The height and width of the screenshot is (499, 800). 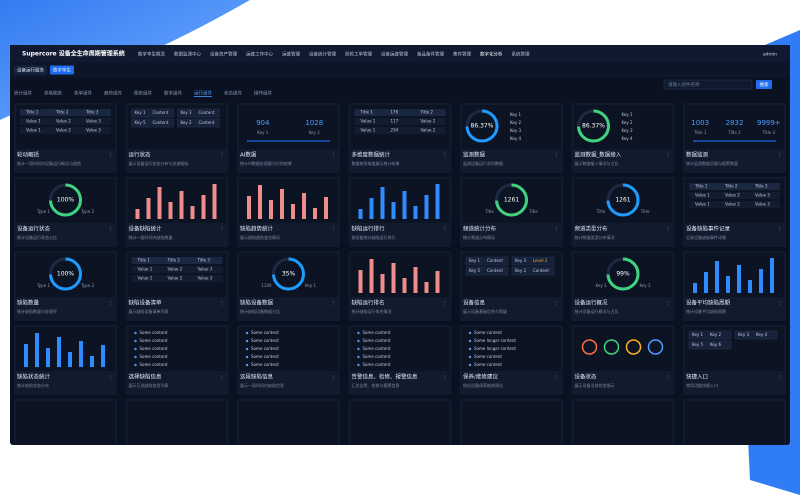 What do you see at coordinates (23, 93) in the screenshot?
I see `subnav-item: 统计组件` at bounding box center [23, 93].